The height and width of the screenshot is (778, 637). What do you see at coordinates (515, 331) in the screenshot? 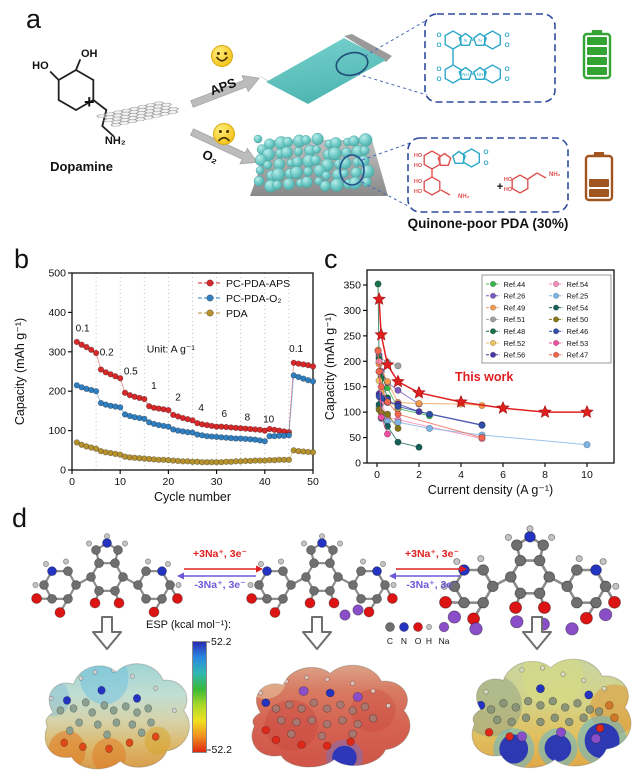
I see `svg-text: Ref.48` at bounding box center [515, 331].